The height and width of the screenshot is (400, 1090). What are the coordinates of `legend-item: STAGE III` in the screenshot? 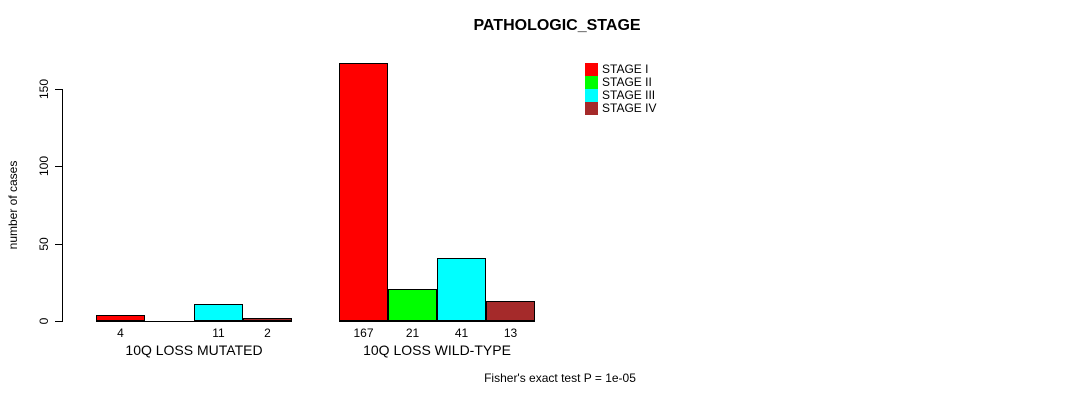 It's located at (620, 95).